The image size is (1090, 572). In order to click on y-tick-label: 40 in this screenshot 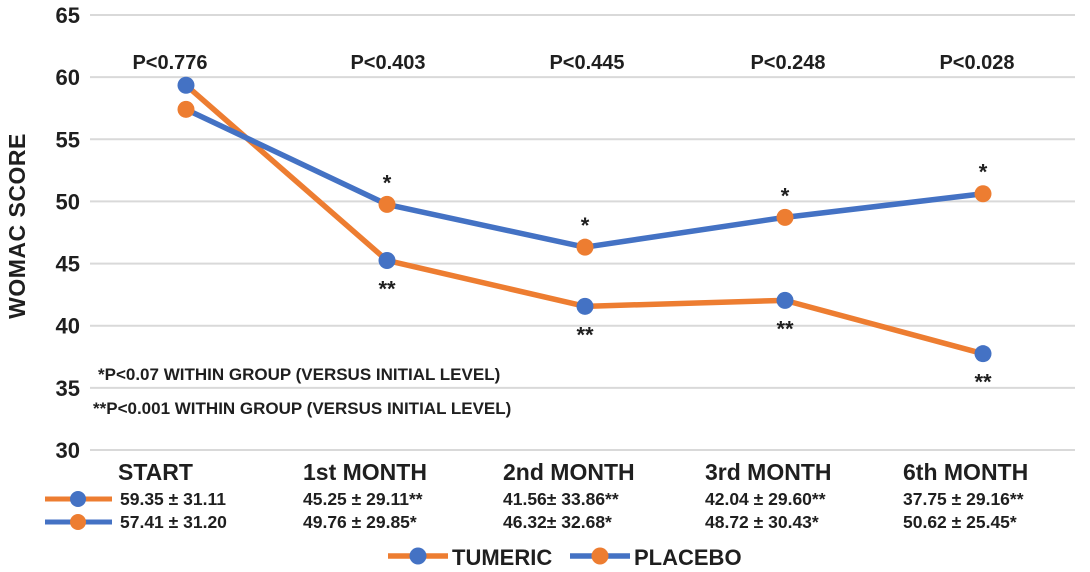, I will do `click(68, 326)`.